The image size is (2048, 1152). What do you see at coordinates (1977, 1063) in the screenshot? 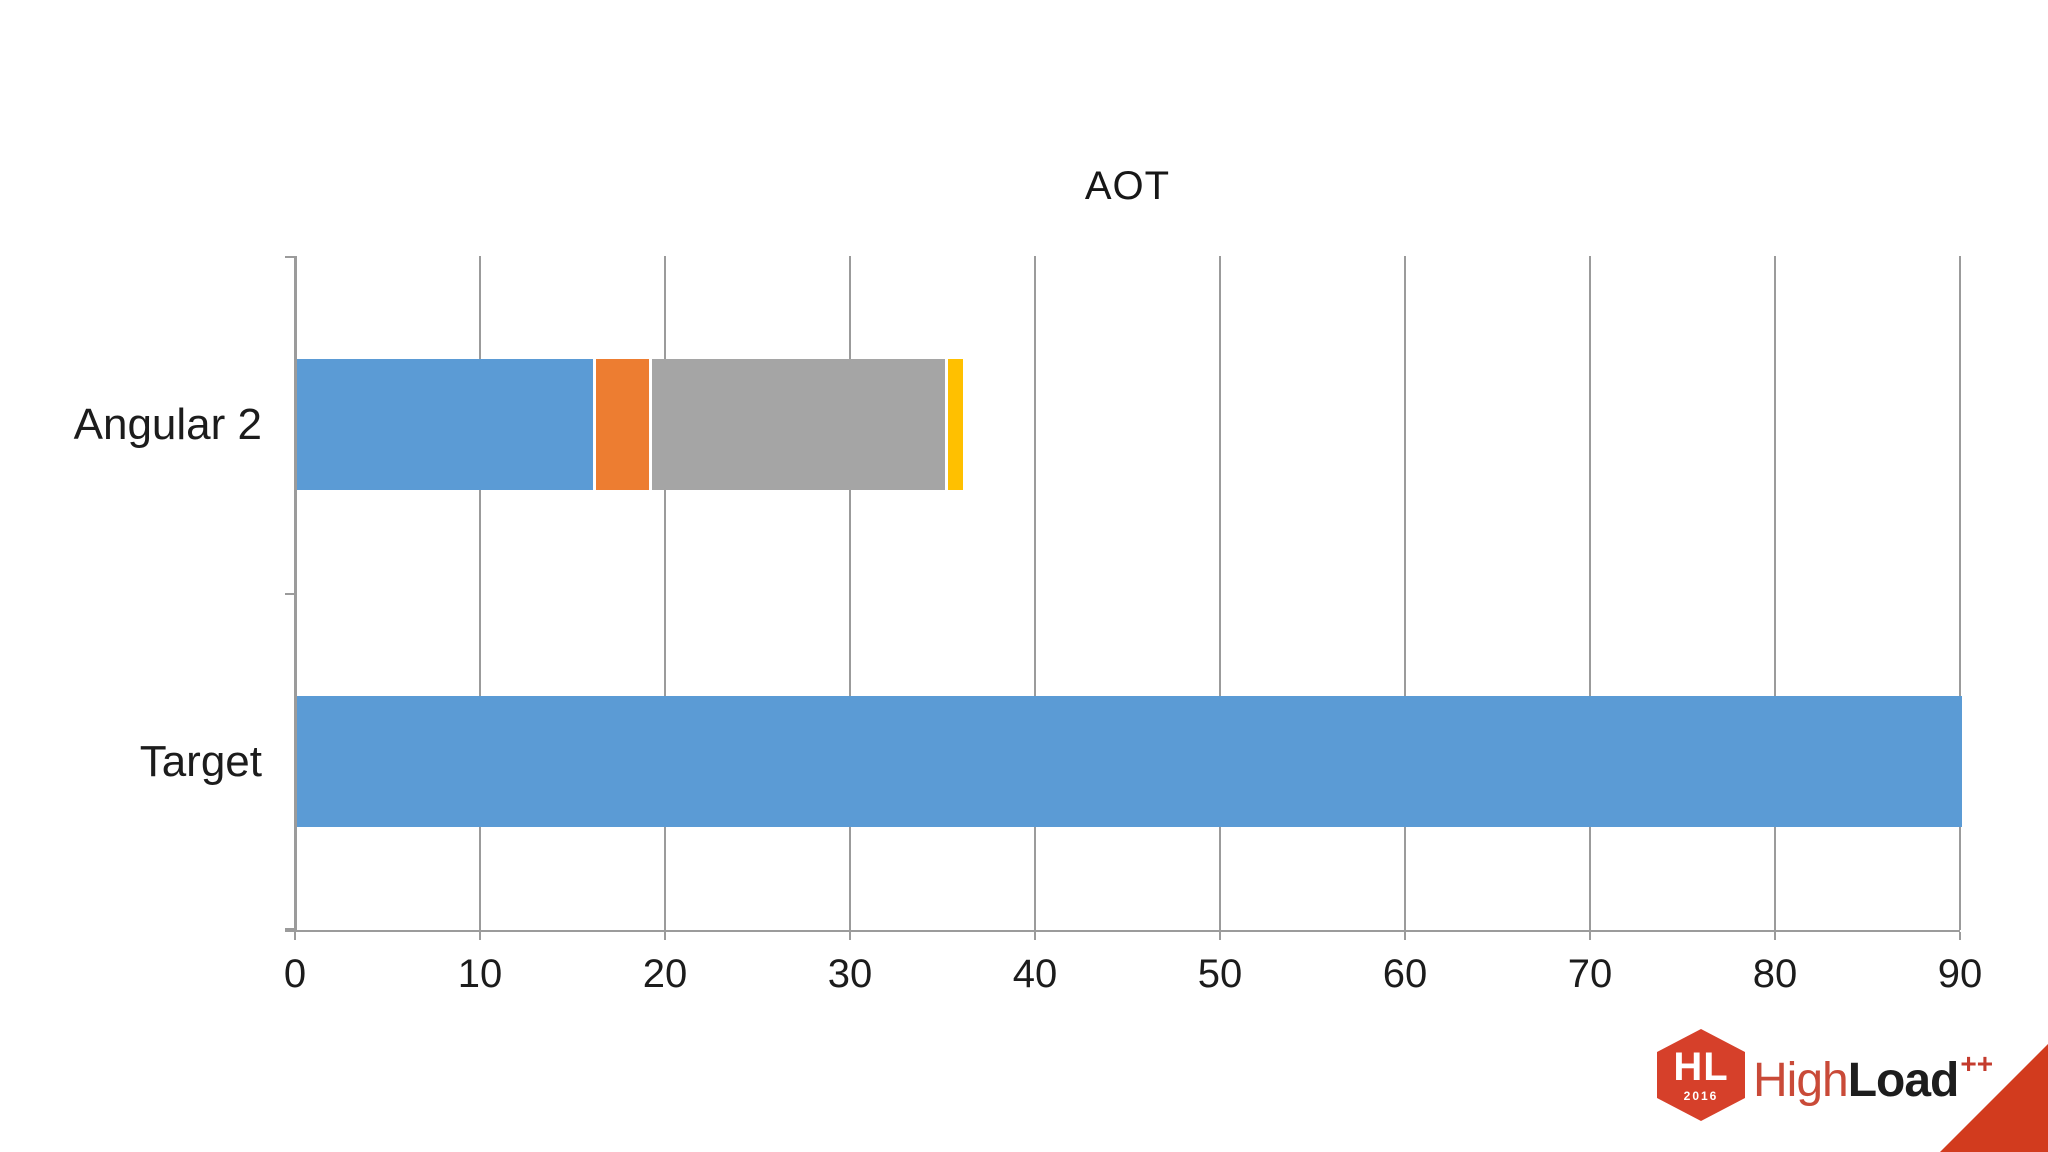
I see `logo-plusplus-text: ++` at bounding box center [1977, 1063].